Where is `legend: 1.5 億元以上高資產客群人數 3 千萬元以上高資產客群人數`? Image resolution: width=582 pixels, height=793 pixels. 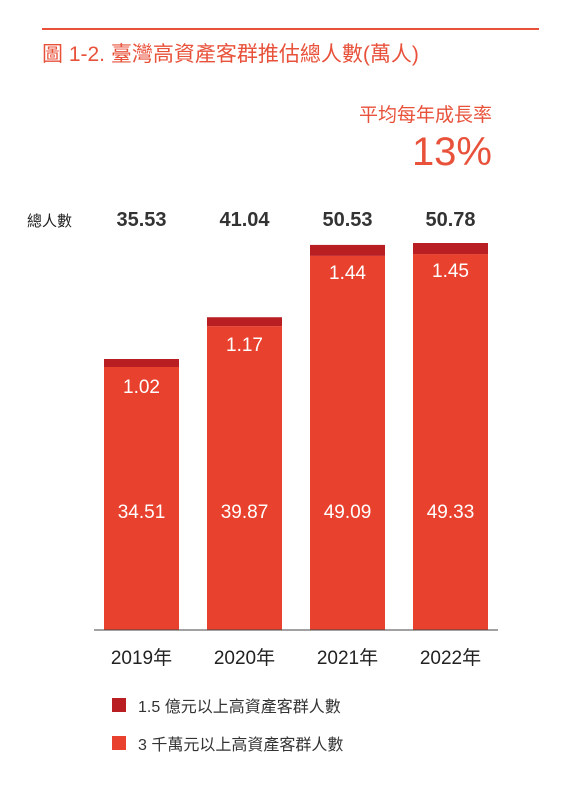 legend: 1.5 億元以上高資產客群人數 3 千萬元以上高資產客群人數 is located at coordinates (227, 731).